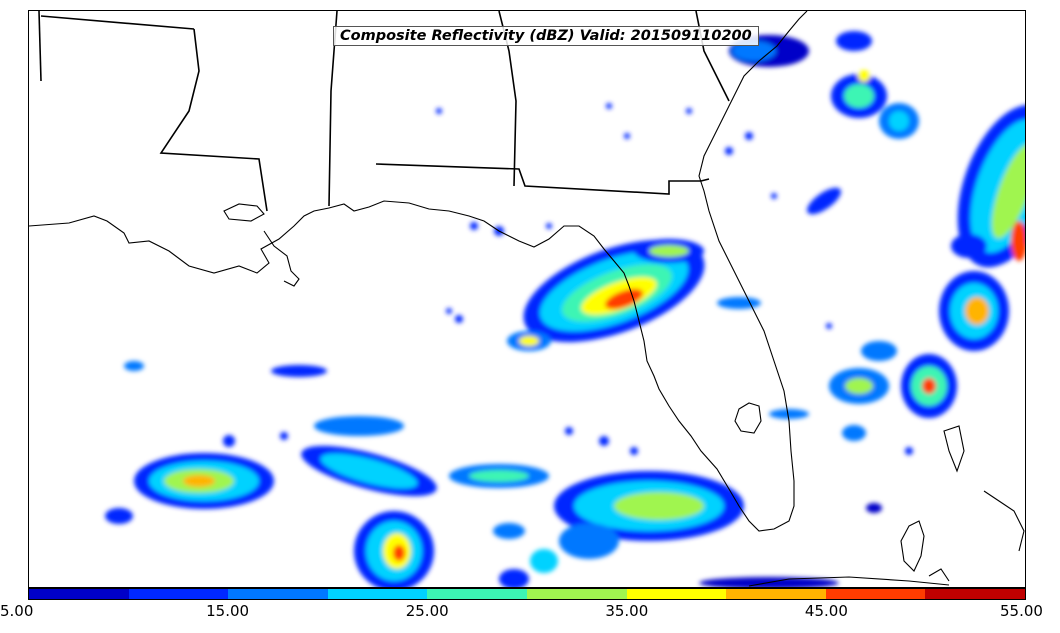 Image resolution: width=1060 pixels, height=633 pixels. Describe the element at coordinates (410, 476) in the screenshot. I see `echo-cluster-central-gulf` at that location.